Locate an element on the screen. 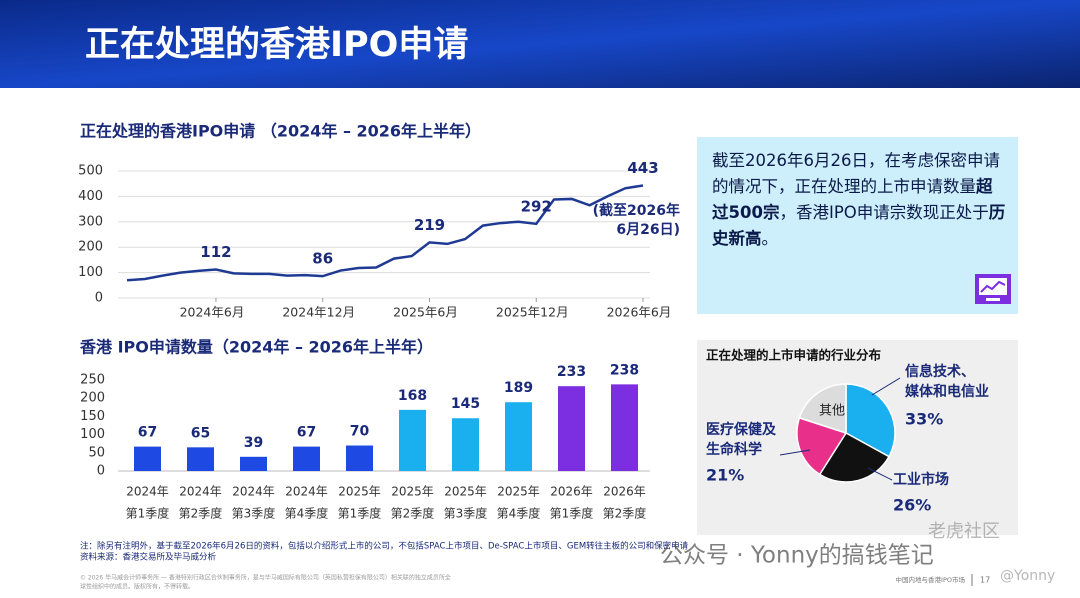 This screenshot has width=1080, height=598. data-label: 233 is located at coordinates (571, 372).